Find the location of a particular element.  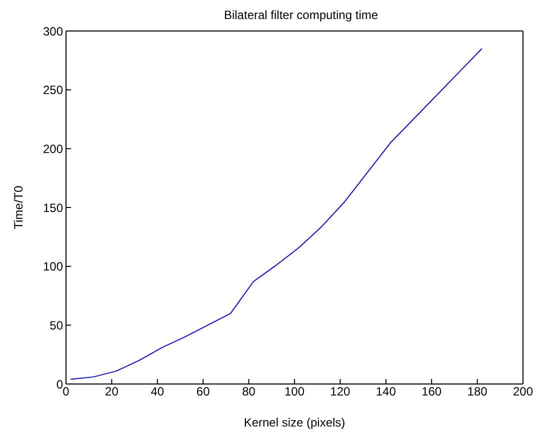

x-tick-label: 100 is located at coordinates (294, 391).